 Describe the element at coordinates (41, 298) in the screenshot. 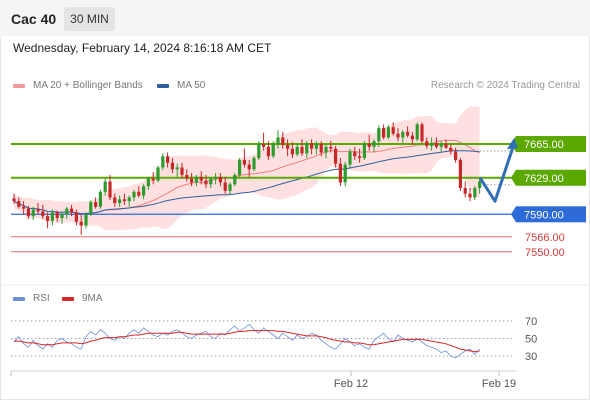

I see `legend-rsi-label: RSI` at that location.